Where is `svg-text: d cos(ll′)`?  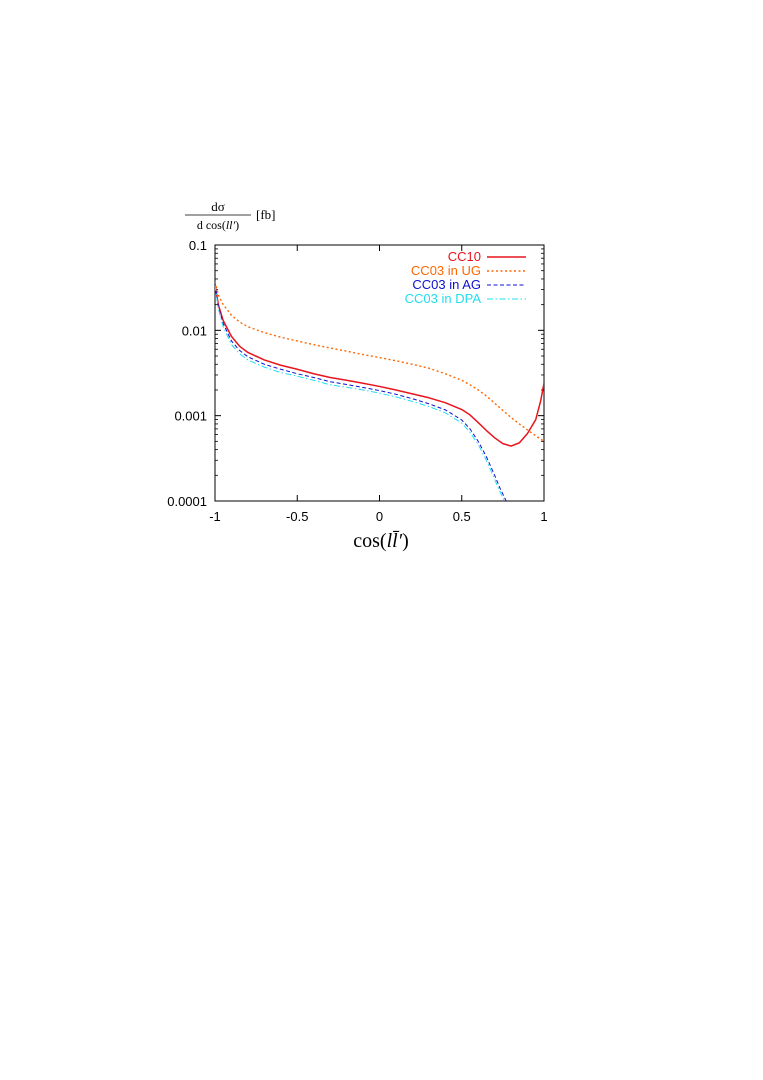
svg-text: d cos(ll′) is located at coordinates (218, 225).